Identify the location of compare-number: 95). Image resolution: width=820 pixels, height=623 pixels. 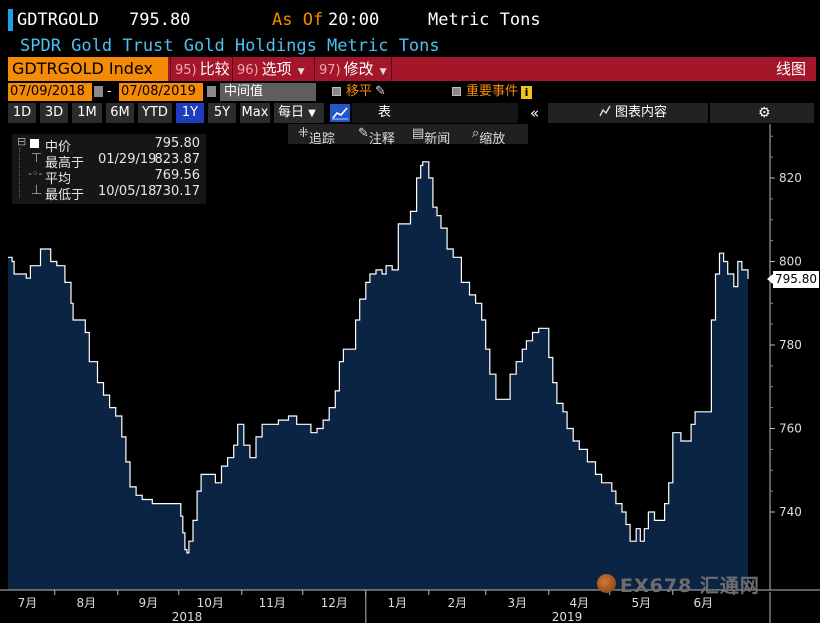
(186, 70).